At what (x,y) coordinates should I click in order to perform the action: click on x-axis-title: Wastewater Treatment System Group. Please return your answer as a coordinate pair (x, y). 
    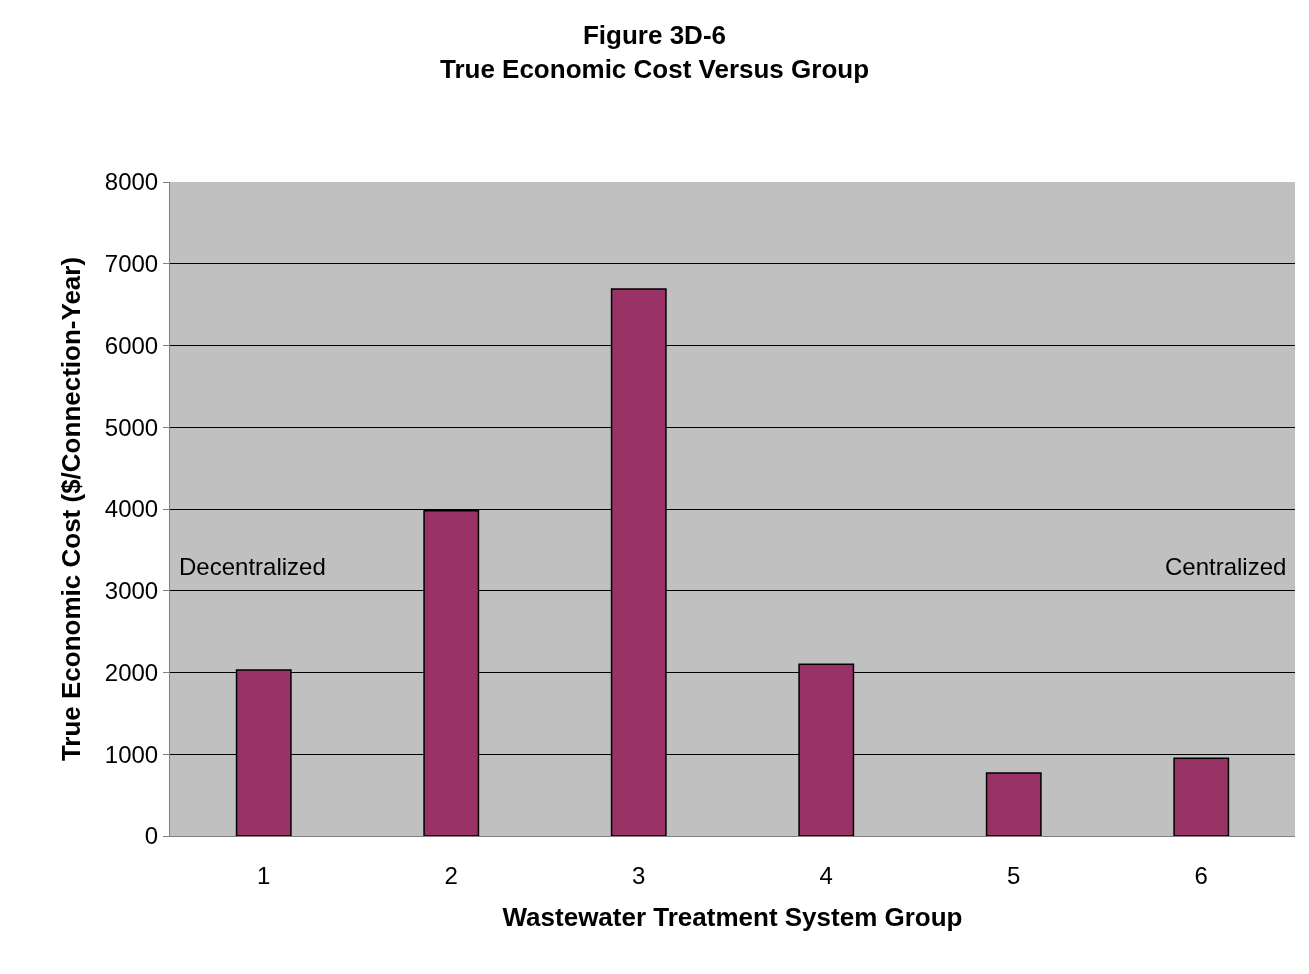
    Looking at the image, I should click on (732, 917).